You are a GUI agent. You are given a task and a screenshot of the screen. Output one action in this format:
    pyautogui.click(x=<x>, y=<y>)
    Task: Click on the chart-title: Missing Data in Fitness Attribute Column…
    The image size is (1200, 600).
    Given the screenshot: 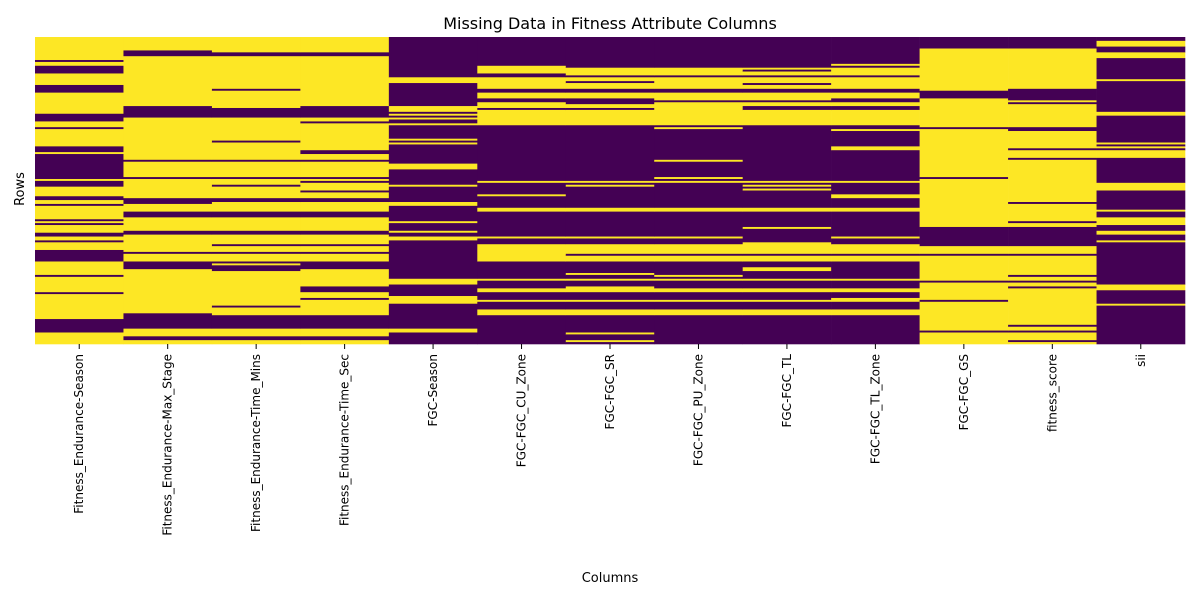 What is the action you would take?
    pyautogui.click(x=610, y=23)
    